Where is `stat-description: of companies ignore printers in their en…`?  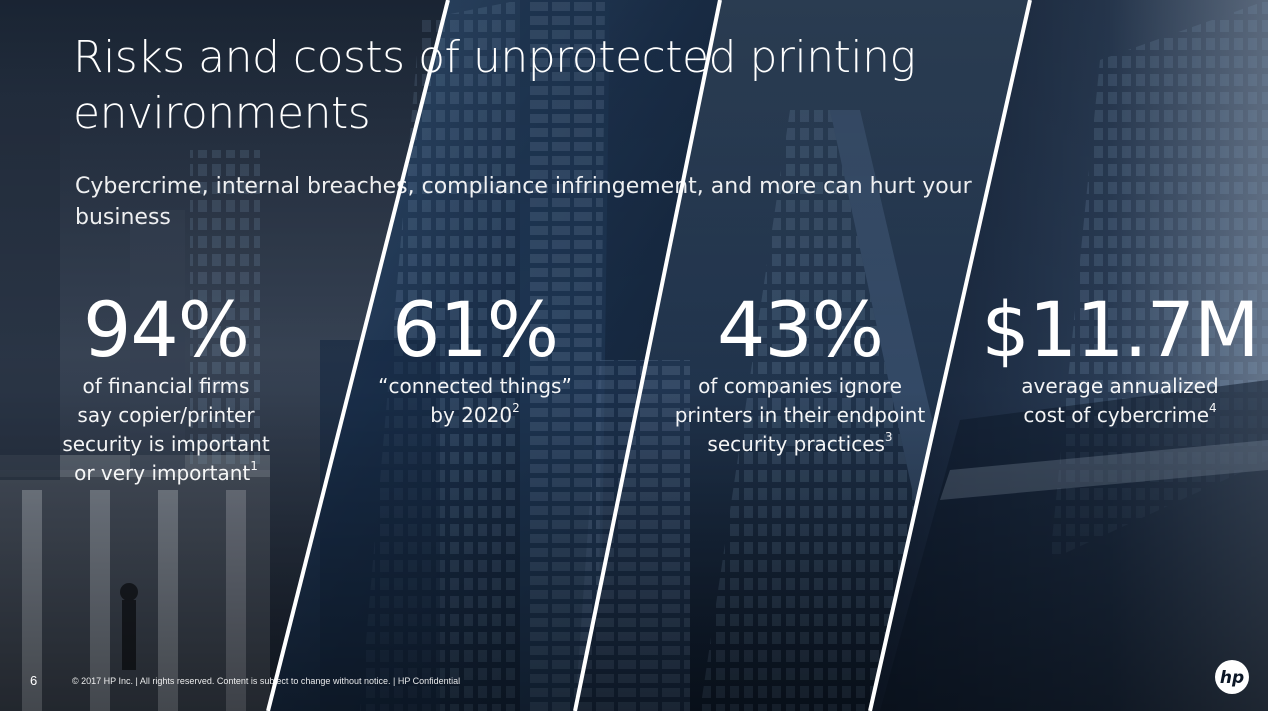 stat-description: of companies ignore printers in their en… is located at coordinates (800, 415).